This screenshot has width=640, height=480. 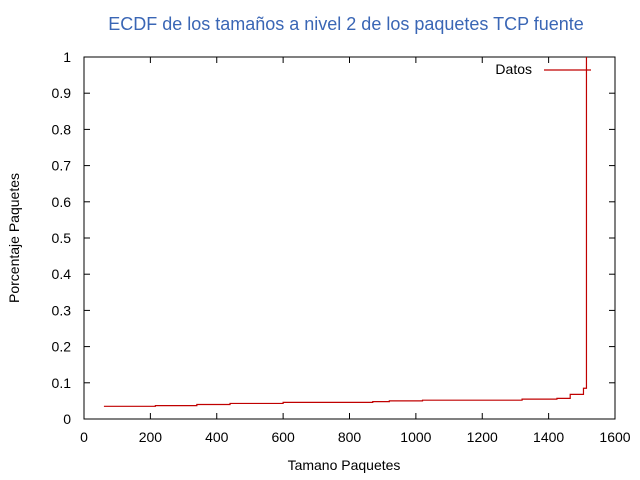 I want to click on legend-label: Datos, so click(x=513, y=69).